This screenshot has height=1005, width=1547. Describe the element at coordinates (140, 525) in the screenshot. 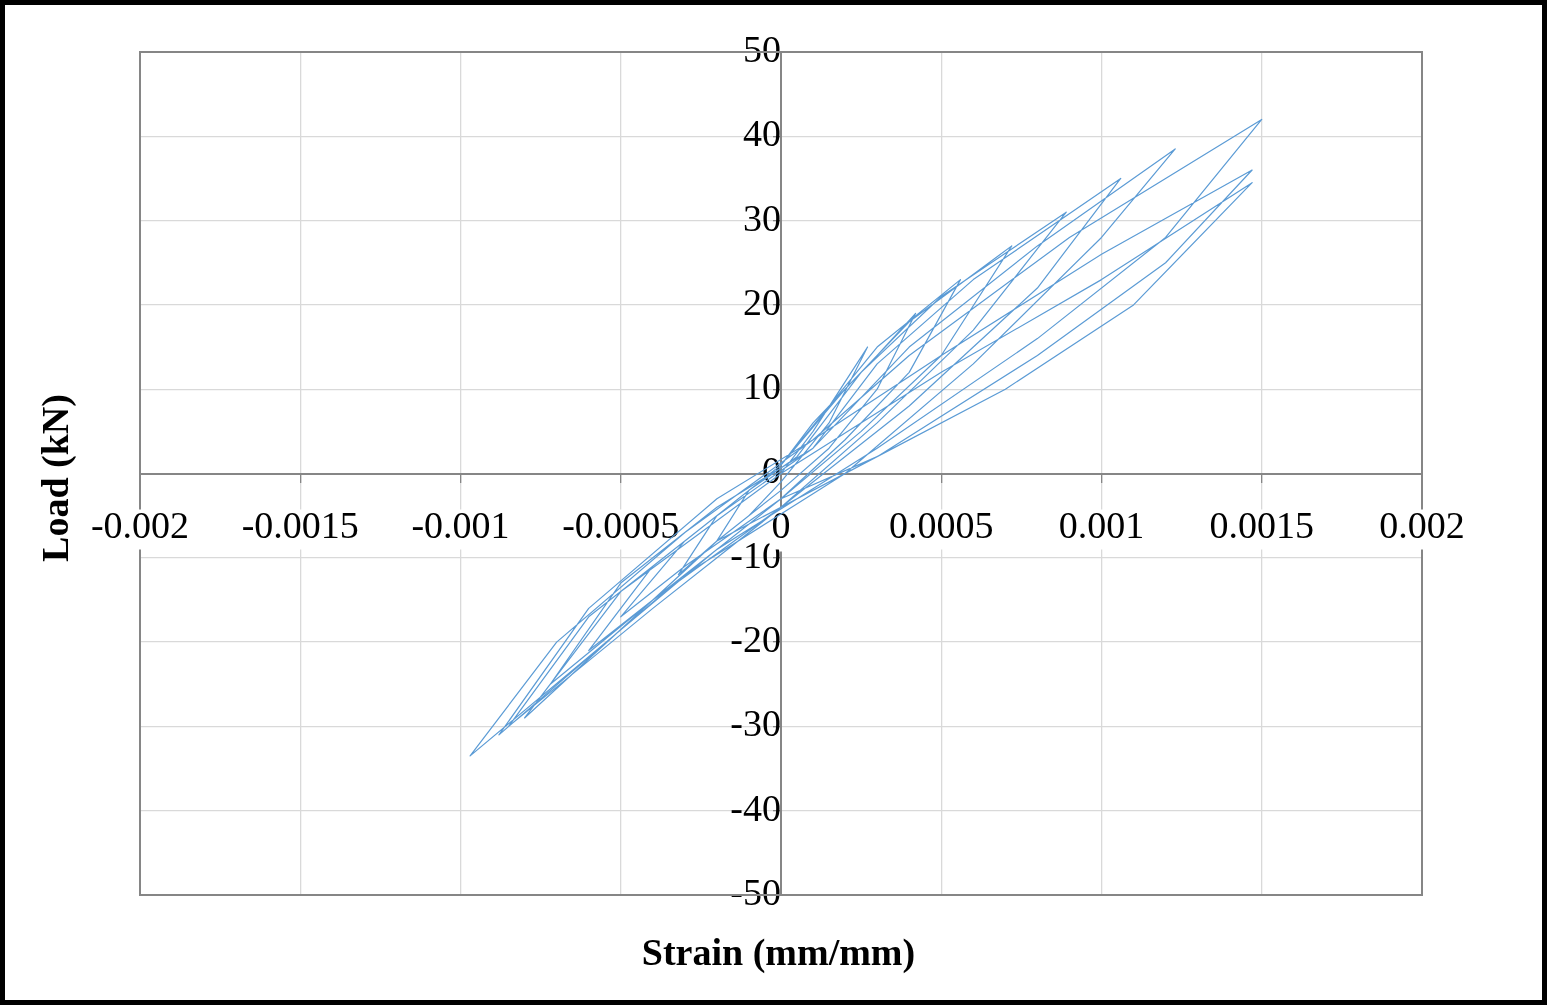

I see `x-tick-label: -0.002` at that location.